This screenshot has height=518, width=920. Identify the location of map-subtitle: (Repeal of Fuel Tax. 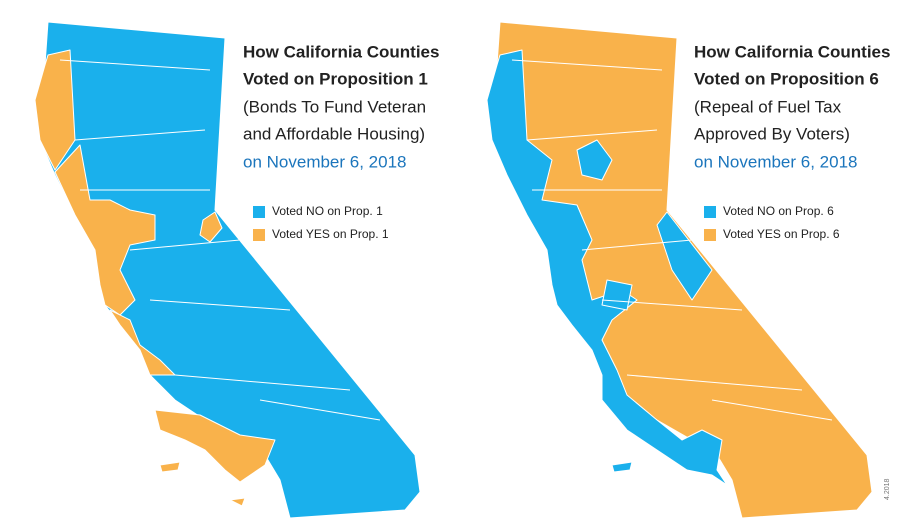
(768, 106).